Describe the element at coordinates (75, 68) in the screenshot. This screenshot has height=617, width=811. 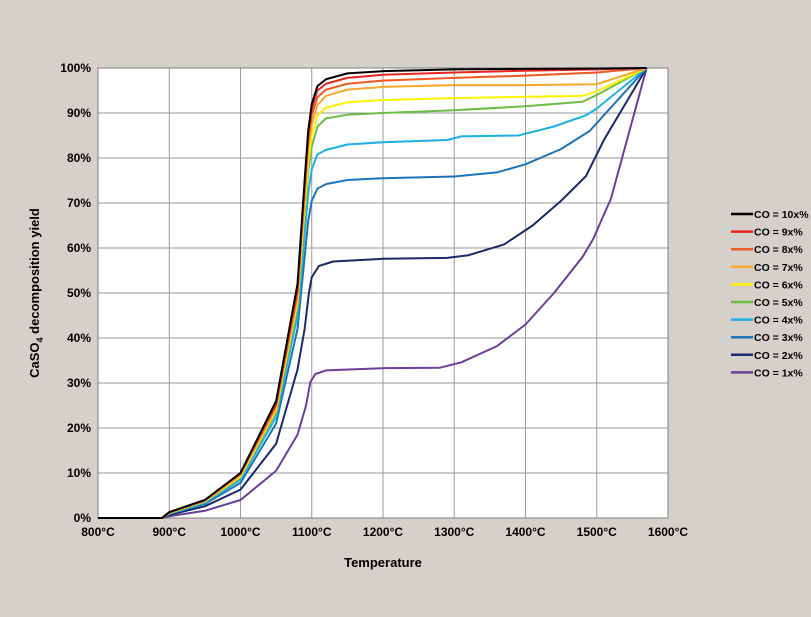
I see `y-tick-label: 100%` at that location.